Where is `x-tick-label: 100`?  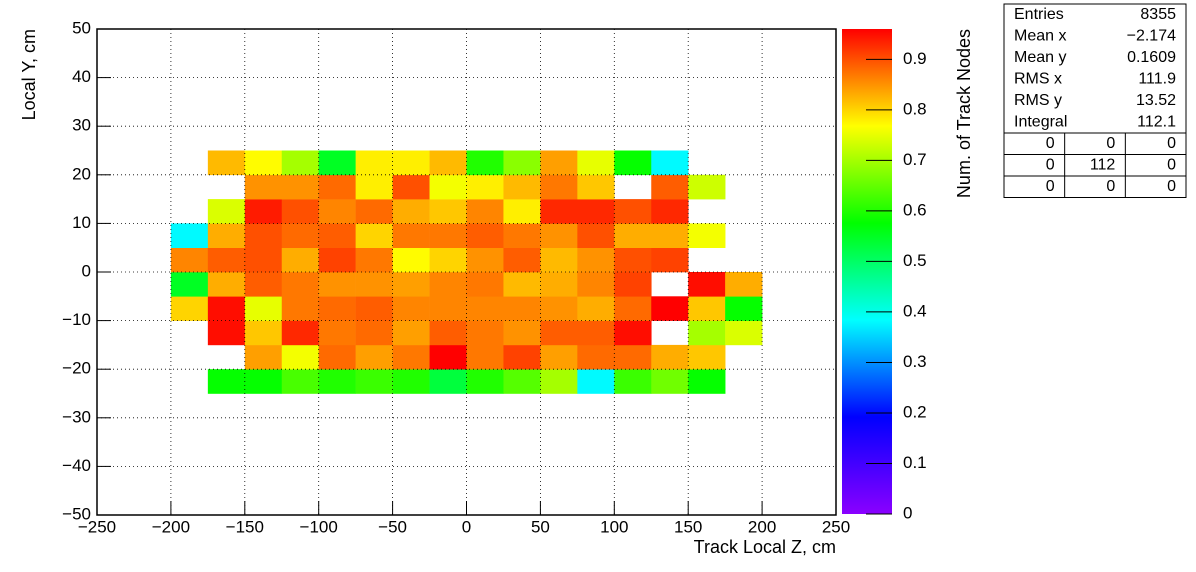
x-tick-label: 100 is located at coordinates (614, 526).